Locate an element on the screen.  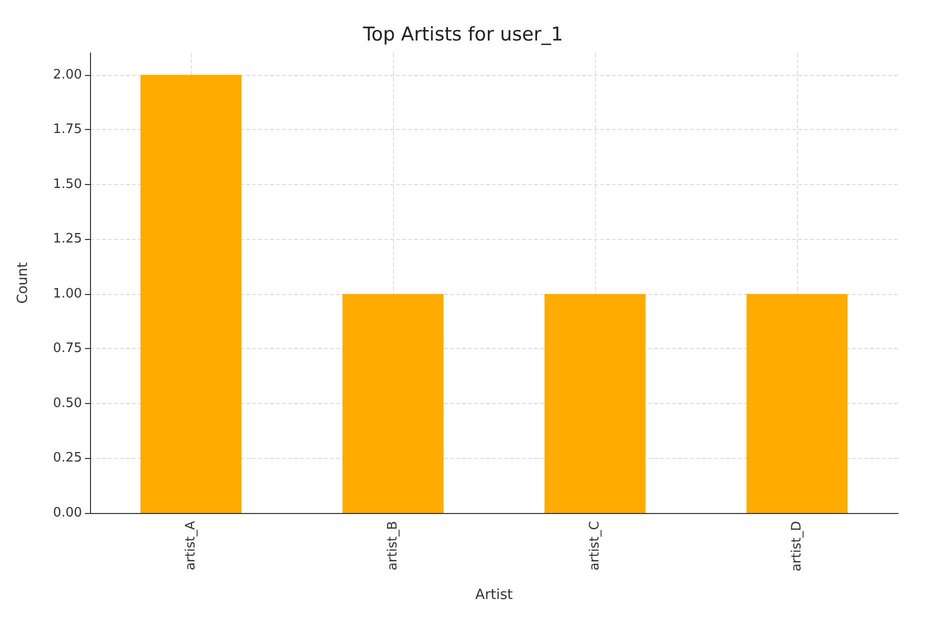
x-tick-label: artist_C is located at coordinates (595, 545).